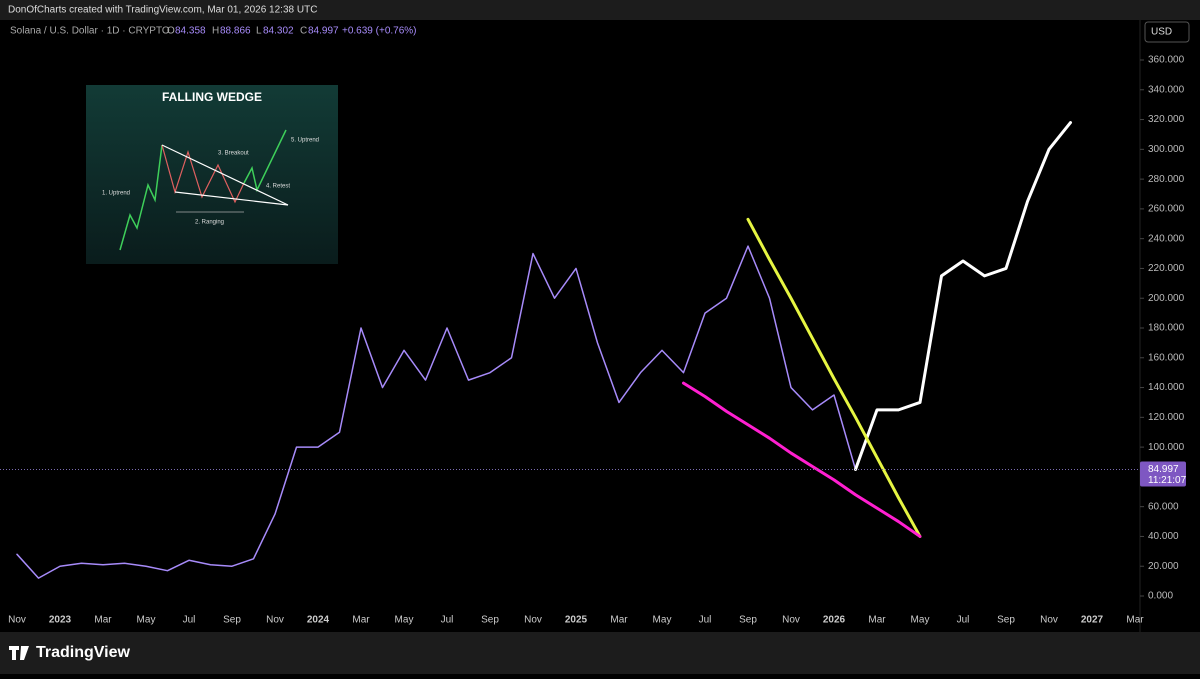 Image resolution: width=1200 pixels, height=679 pixels. What do you see at coordinates (834, 620) in the screenshot?
I see `x-tick-label: 2026` at bounding box center [834, 620].